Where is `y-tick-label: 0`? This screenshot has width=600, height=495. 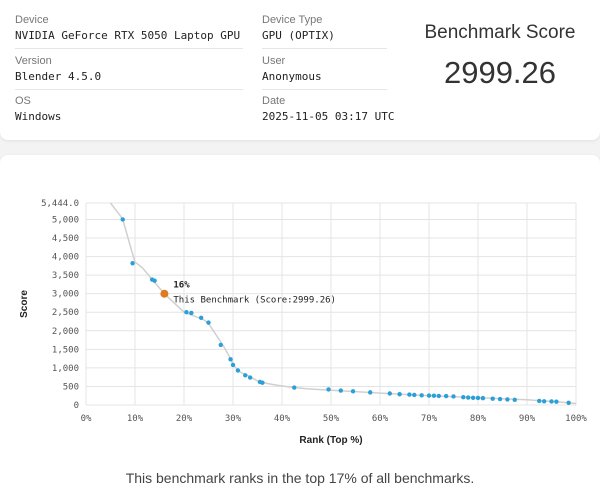
y-tick-label: 0 is located at coordinates (76, 406).